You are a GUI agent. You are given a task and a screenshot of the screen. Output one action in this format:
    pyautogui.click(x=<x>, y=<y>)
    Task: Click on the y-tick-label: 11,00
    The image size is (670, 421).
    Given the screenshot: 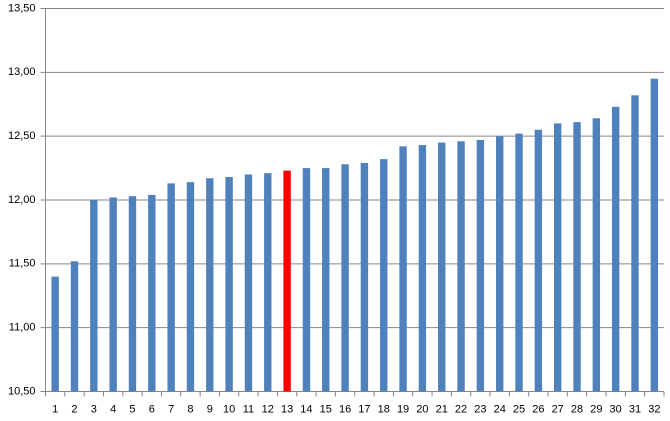 What is the action you would take?
    pyautogui.click(x=22, y=328)
    